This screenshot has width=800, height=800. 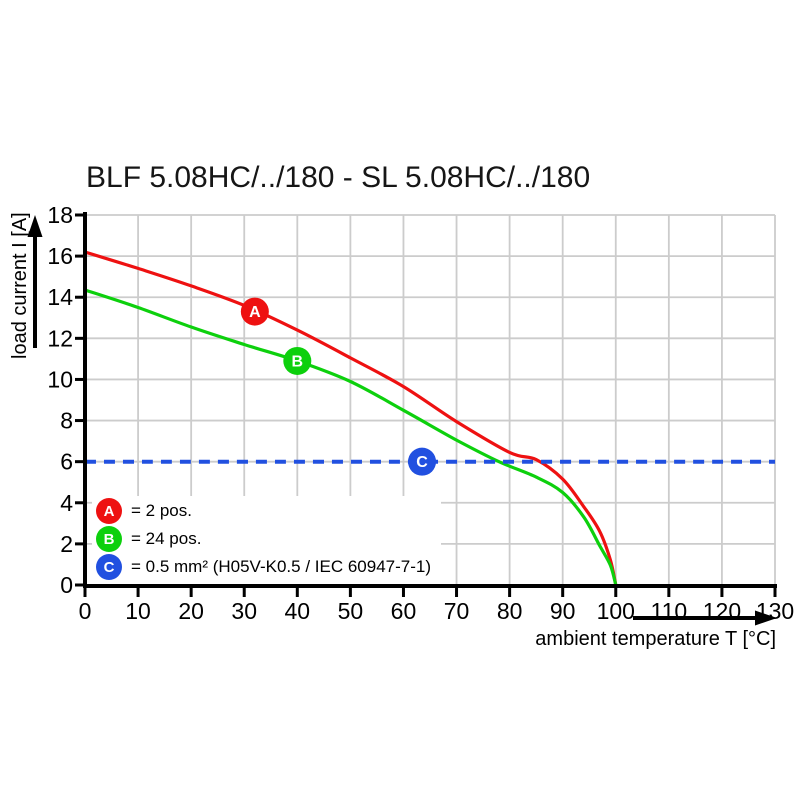 I want to click on x-axis-arrow-head-icon, so click(x=766, y=618).